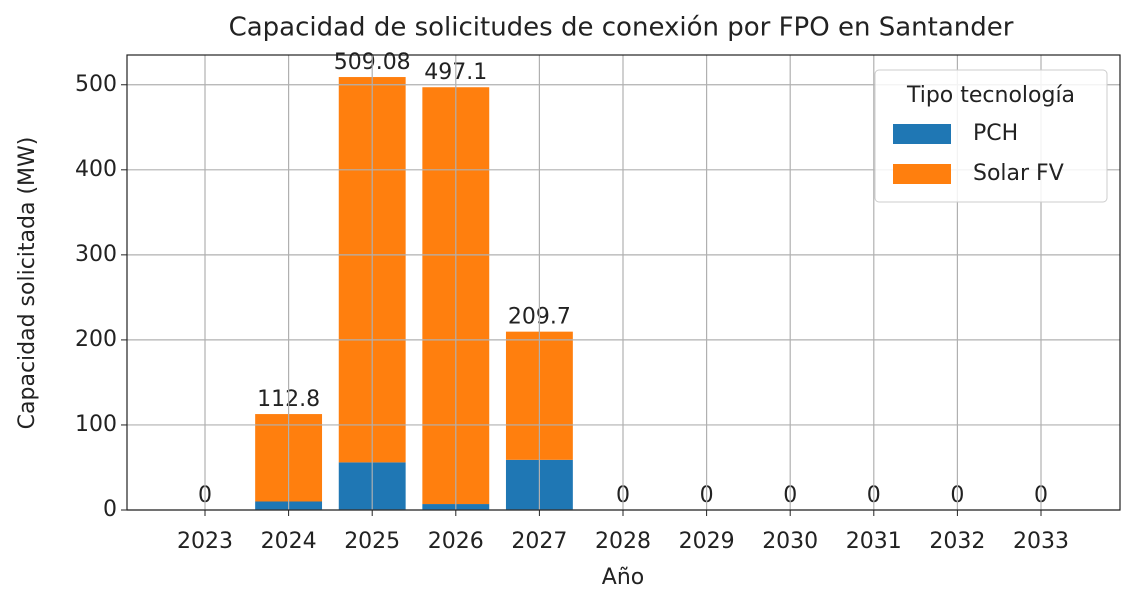 The image size is (1135, 593). Describe the element at coordinates (205, 541) in the screenshot. I see `x-tick-label: 2023` at that location.